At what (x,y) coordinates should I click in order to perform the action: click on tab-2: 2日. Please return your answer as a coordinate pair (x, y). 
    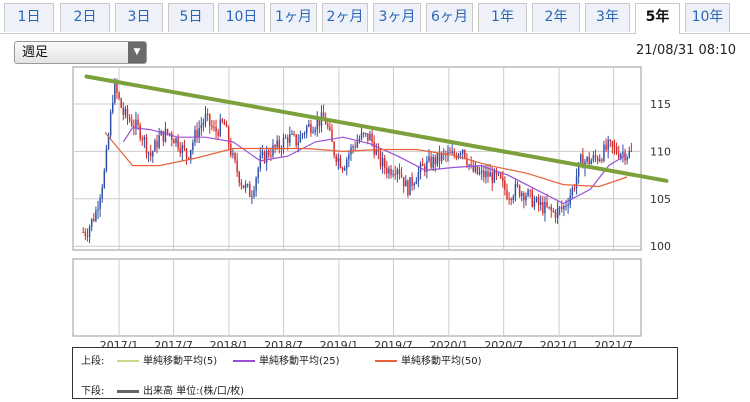
    Looking at the image, I should click on (85, 17).